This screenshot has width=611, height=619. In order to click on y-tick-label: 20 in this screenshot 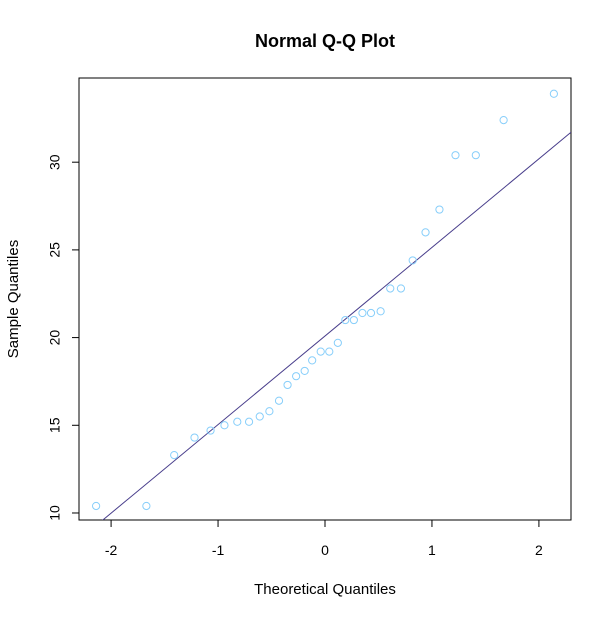, I will do `click(55, 338)`.